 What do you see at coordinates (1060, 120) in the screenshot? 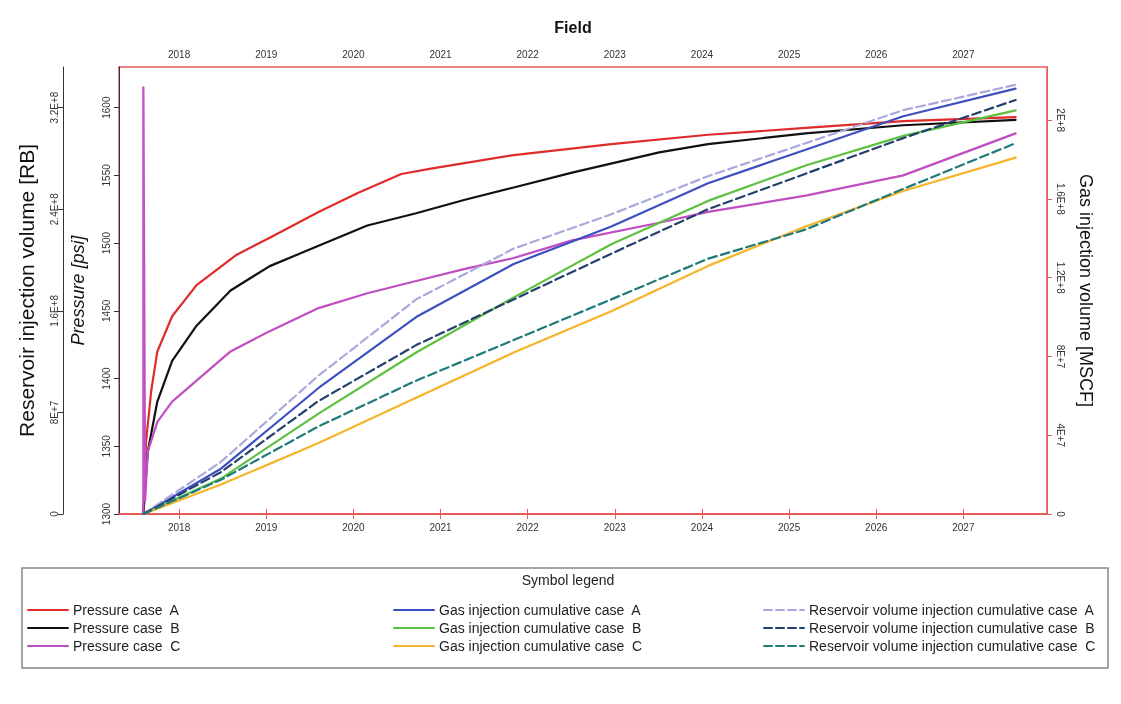
I see `y2-tick-label: 2E+8` at bounding box center [1060, 120].